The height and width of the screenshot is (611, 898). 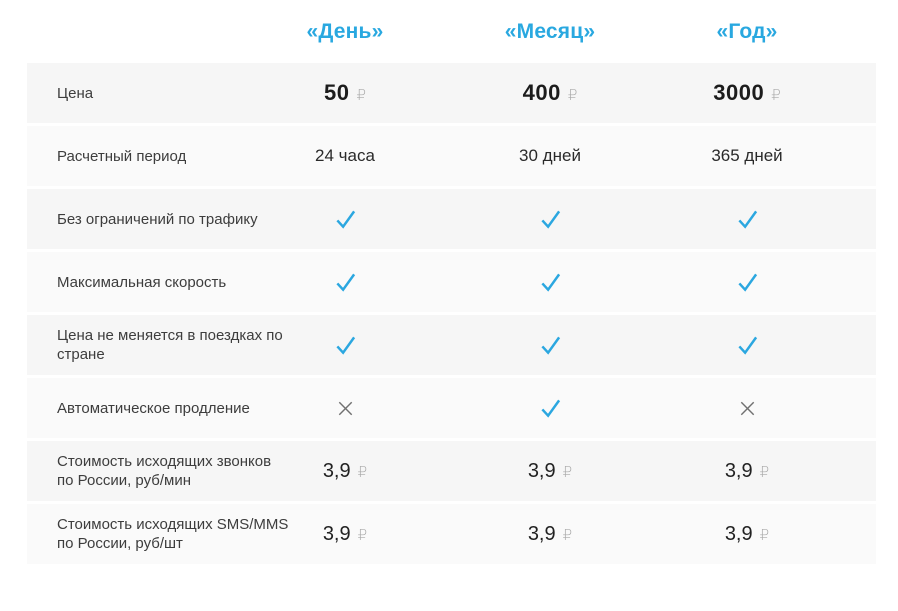 I want to click on row-label: Цена, so click(x=75, y=93).